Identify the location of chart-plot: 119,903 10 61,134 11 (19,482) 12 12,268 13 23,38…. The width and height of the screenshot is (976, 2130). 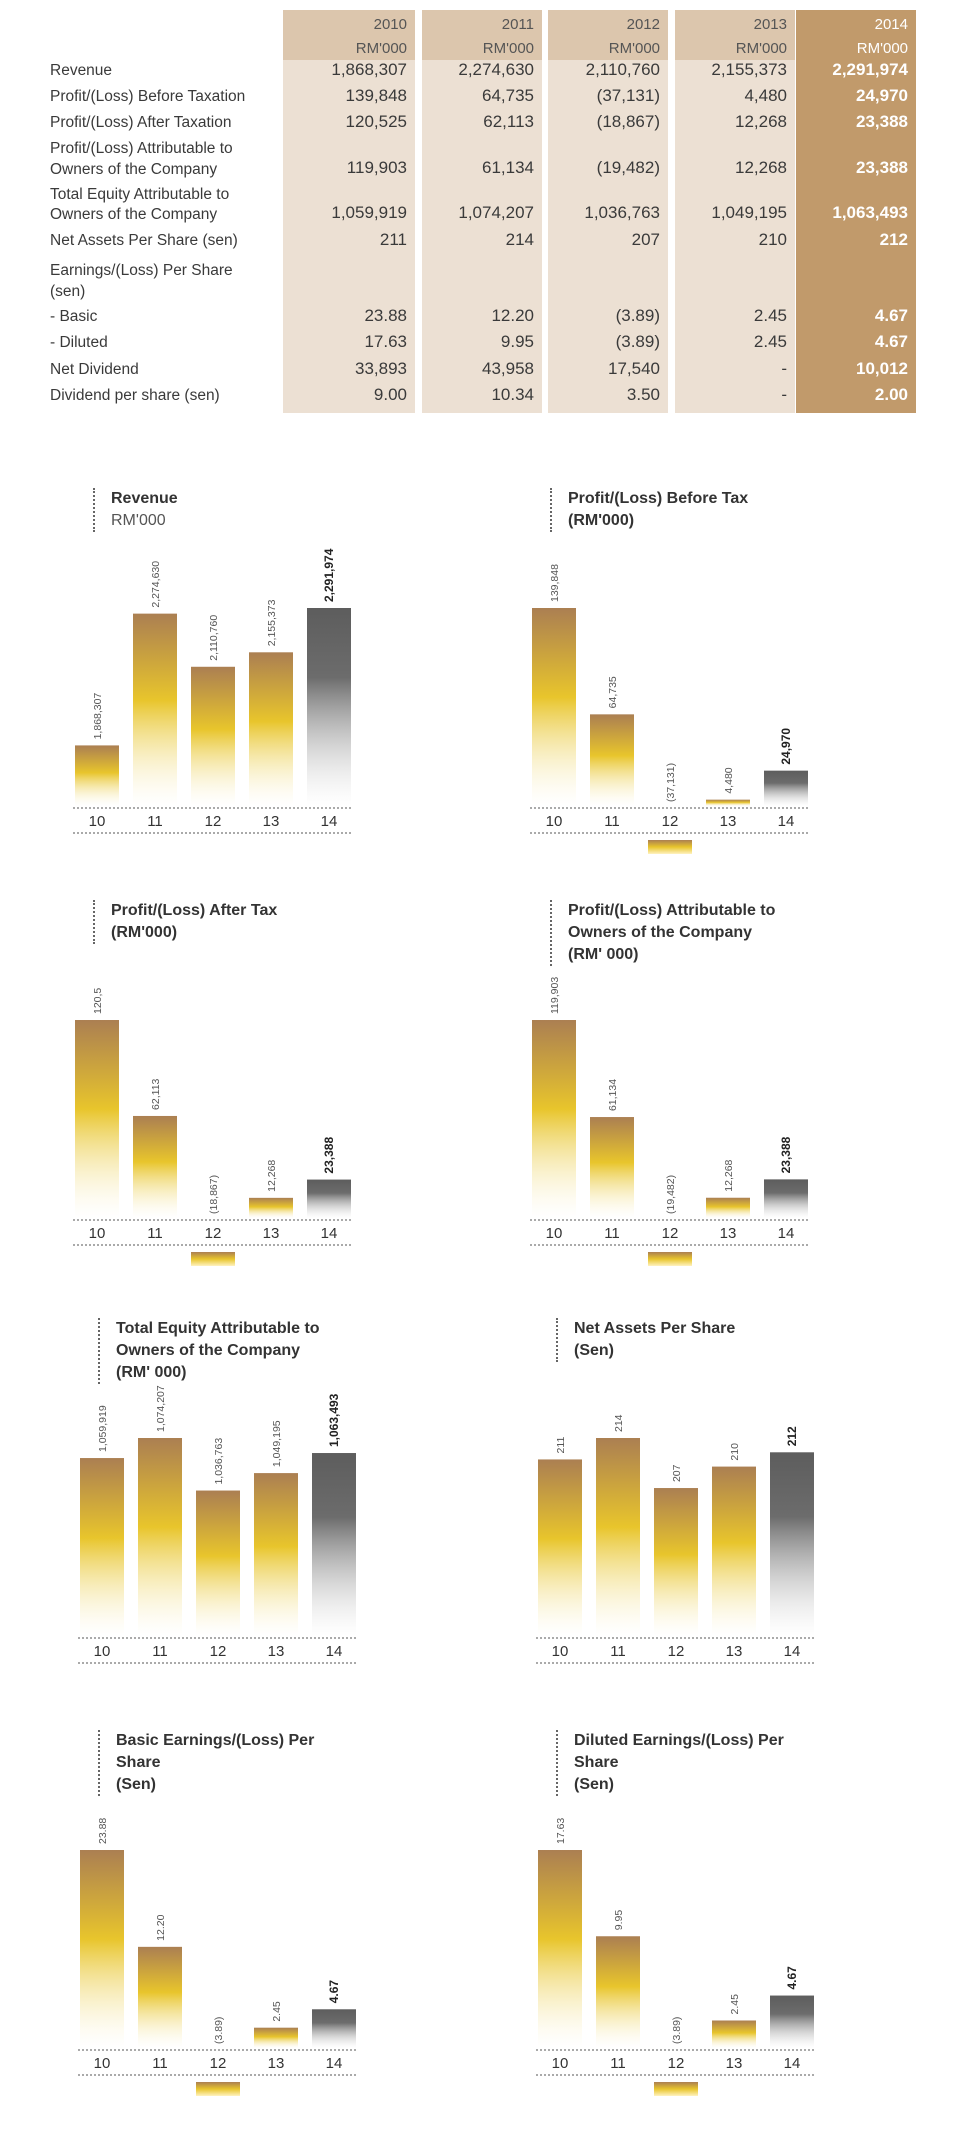
(670, 1121).